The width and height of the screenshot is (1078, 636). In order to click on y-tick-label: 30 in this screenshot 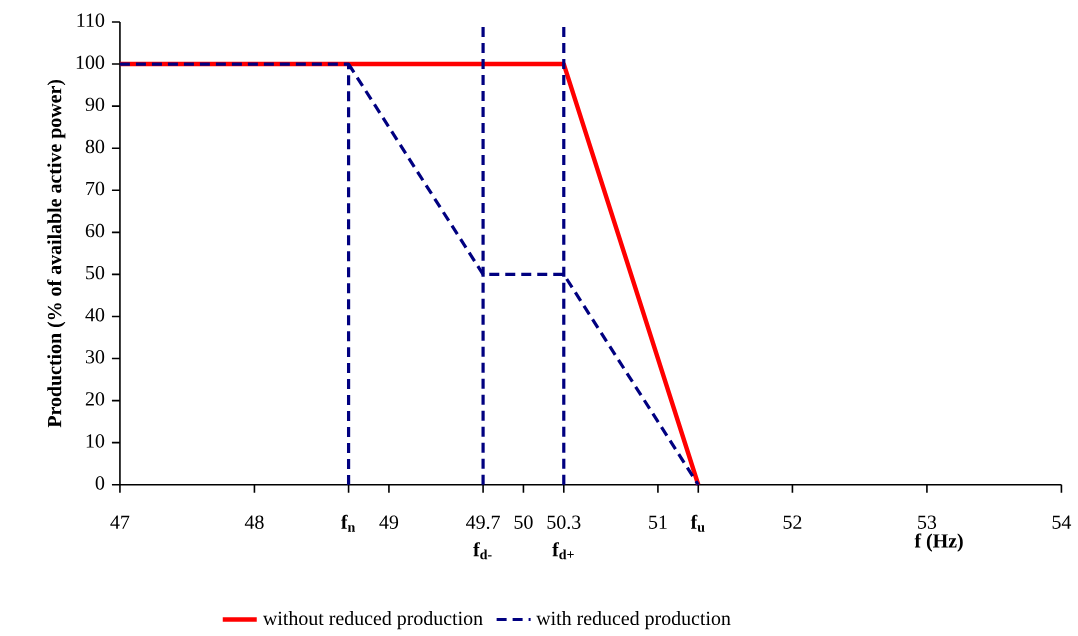, I will do `click(95, 357)`.